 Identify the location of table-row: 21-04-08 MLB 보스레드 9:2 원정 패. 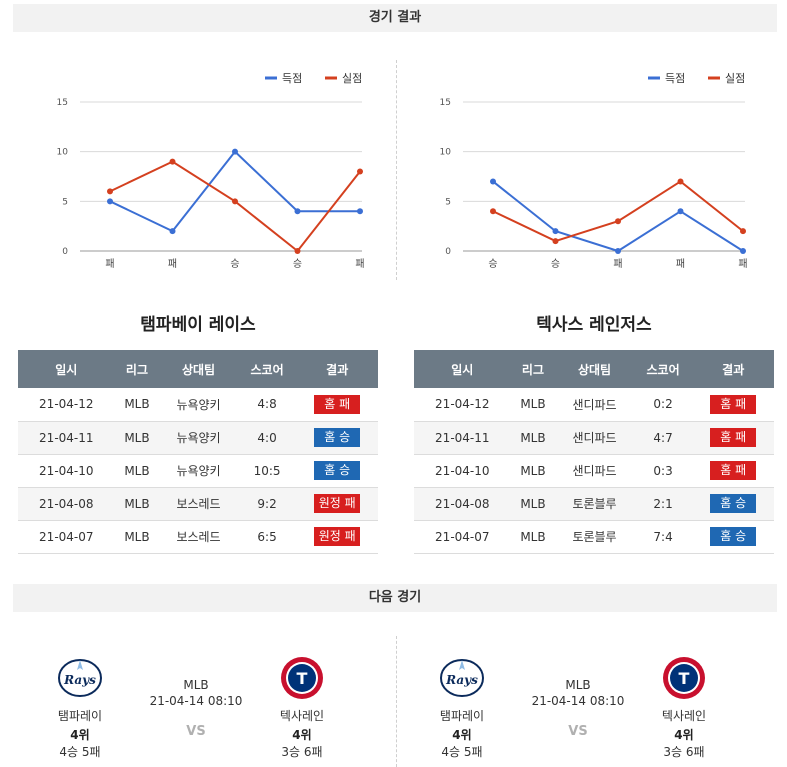
(198, 504).